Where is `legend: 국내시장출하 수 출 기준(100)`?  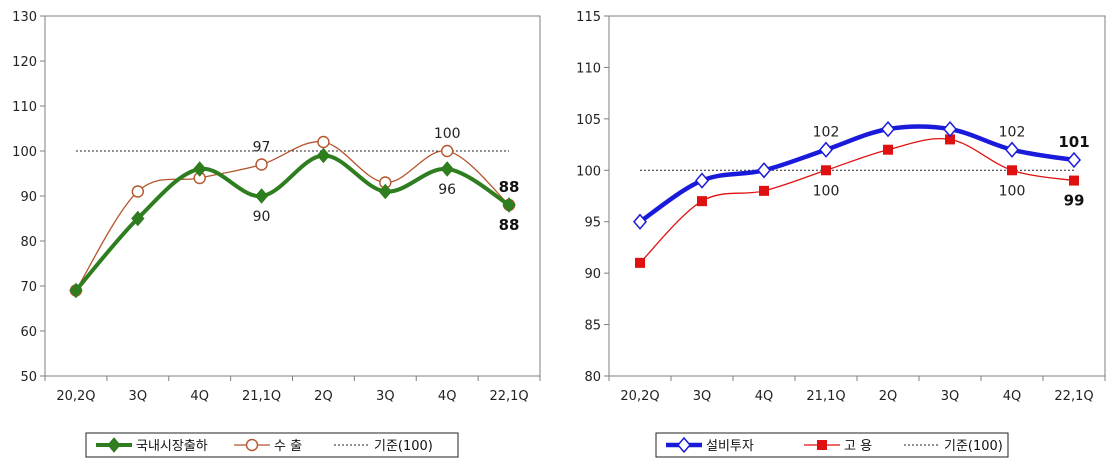 legend: 국내시장출하 수 출 기준(100) is located at coordinates (272, 445).